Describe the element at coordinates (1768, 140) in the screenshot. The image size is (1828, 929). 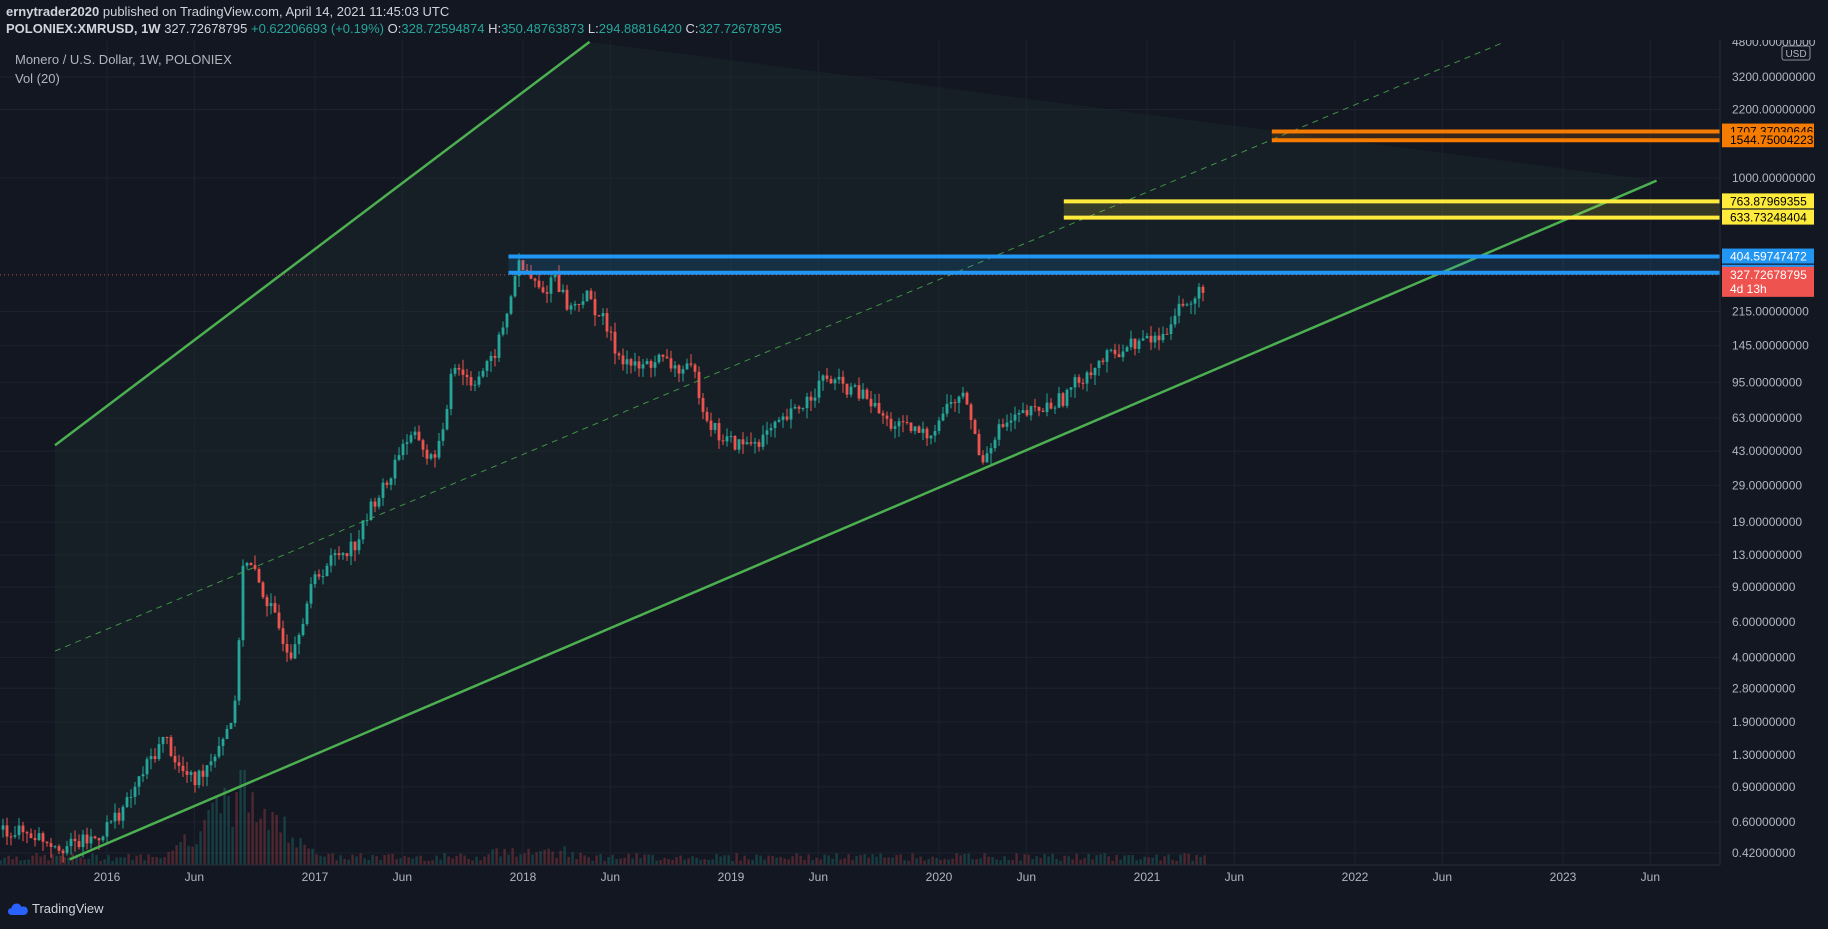
I see `zone-price-tag` at that location.